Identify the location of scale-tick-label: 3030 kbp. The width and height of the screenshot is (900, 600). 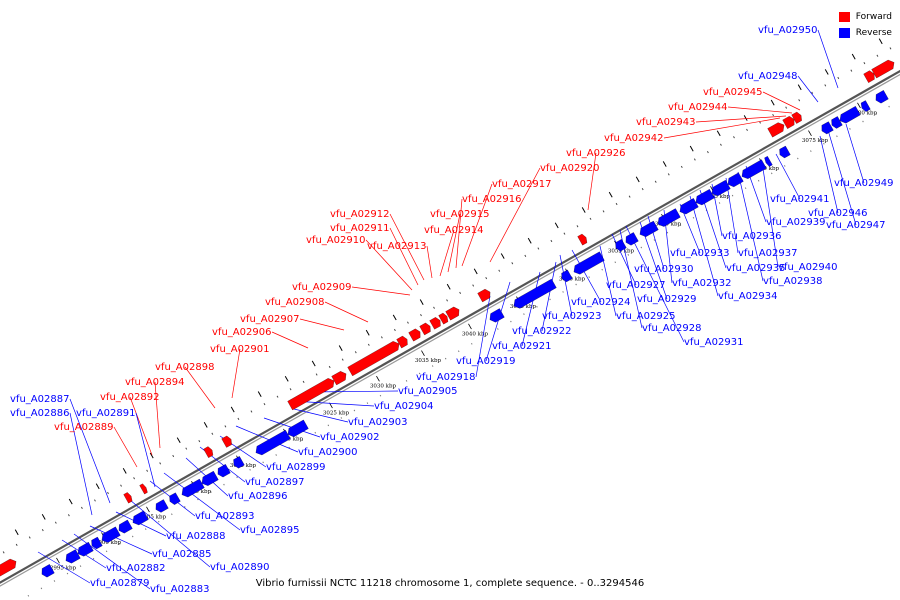
(383, 387).